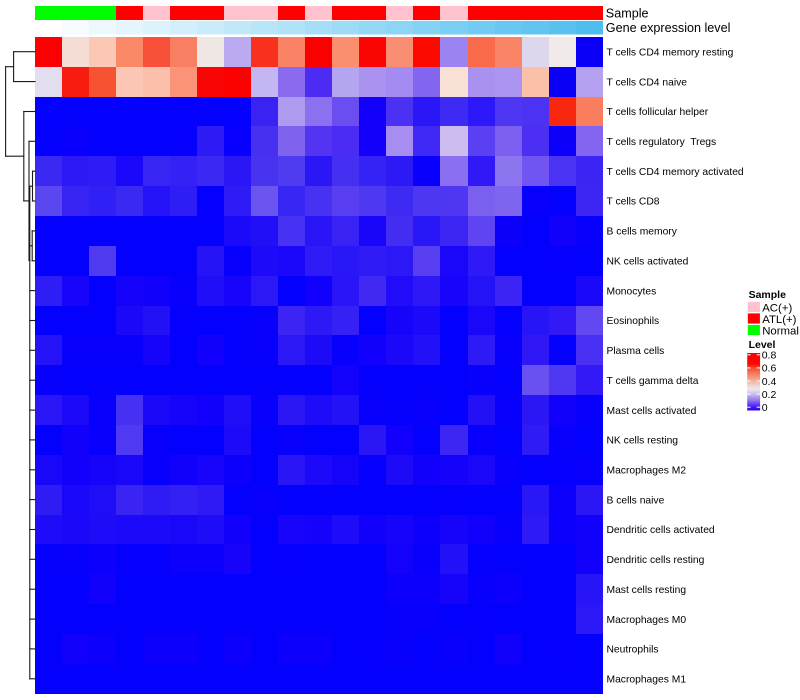 This screenshot has height=700, width=800. I want to click on svg-text: Dendritic cells resting, so click(656, 560).